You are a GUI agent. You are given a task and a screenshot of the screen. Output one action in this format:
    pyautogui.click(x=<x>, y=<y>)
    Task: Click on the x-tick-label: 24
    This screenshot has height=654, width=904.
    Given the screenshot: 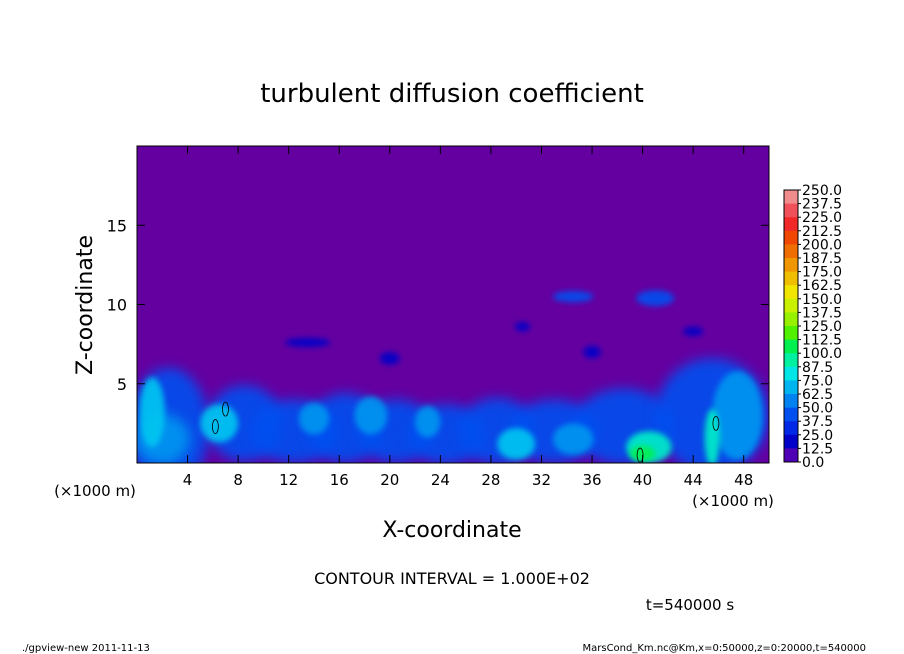 What is the action you would take?
    pyautogui.click(x=440, y=480)
    